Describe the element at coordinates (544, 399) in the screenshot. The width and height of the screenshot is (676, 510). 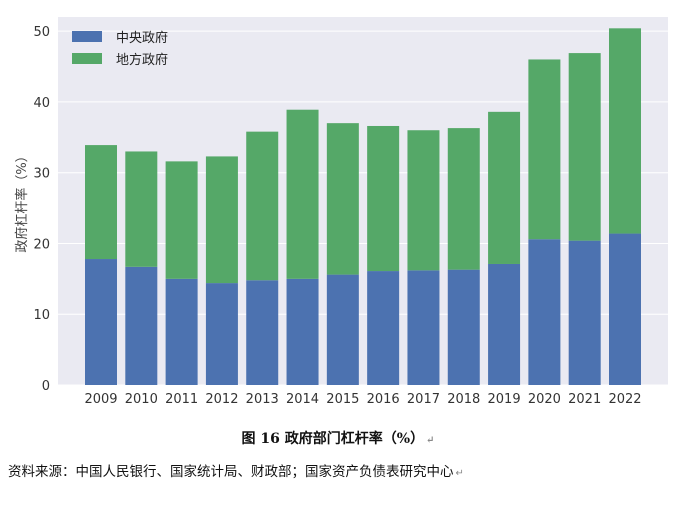
I see `x-tick-label: 2020` at that location.